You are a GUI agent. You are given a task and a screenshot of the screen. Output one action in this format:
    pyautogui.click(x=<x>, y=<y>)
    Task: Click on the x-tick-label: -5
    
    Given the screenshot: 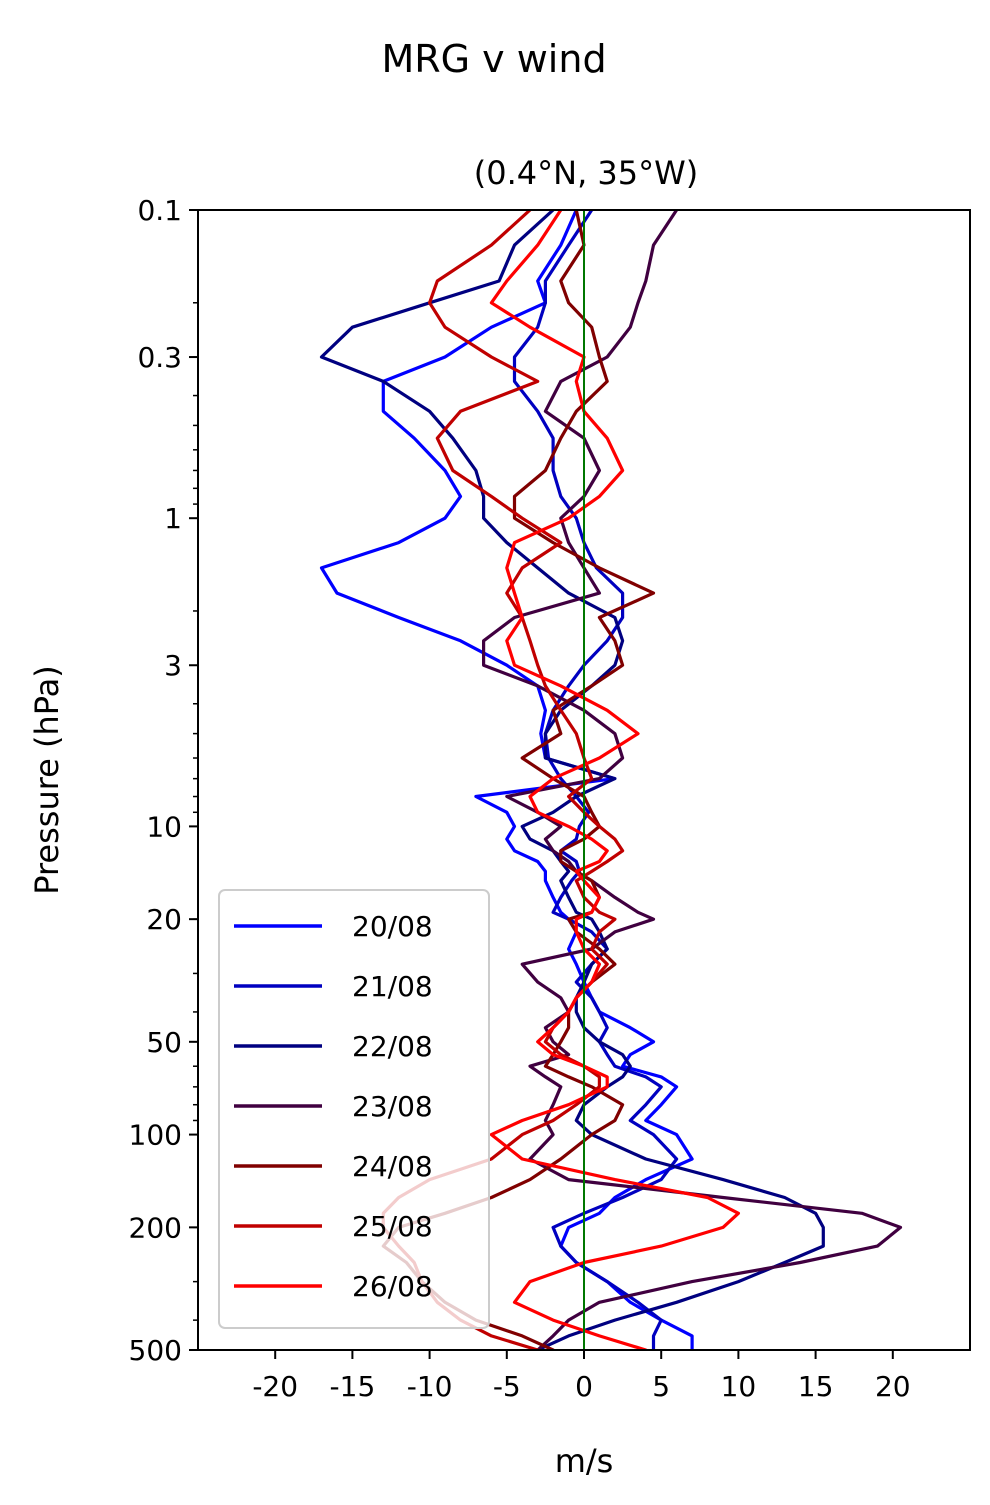 What is the action you would take?
    pyautogui.click(x=507, y=1386)
    